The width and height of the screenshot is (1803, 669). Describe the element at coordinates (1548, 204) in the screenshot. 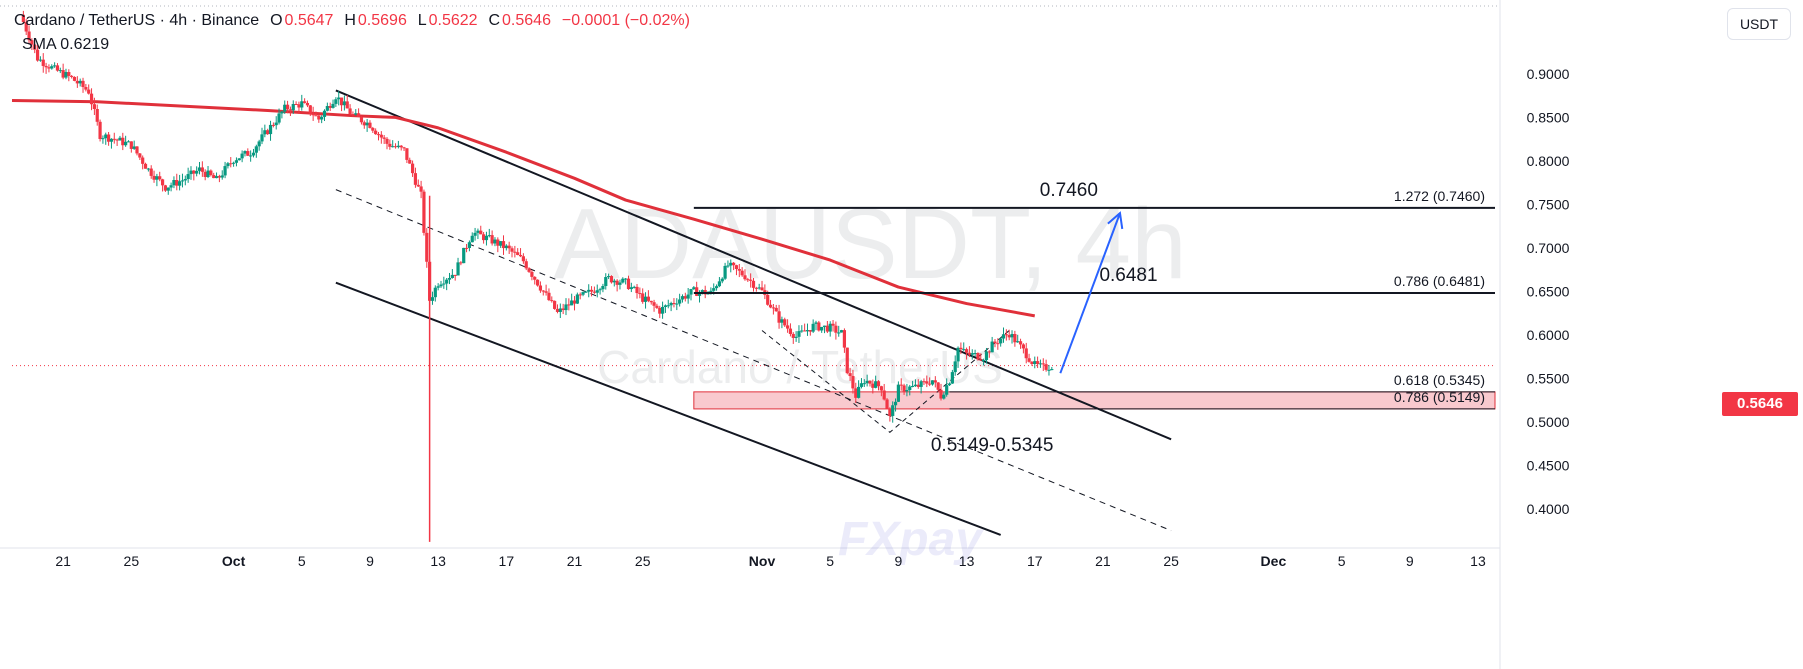

I see `y-tick-label: 0.7500` at that location.